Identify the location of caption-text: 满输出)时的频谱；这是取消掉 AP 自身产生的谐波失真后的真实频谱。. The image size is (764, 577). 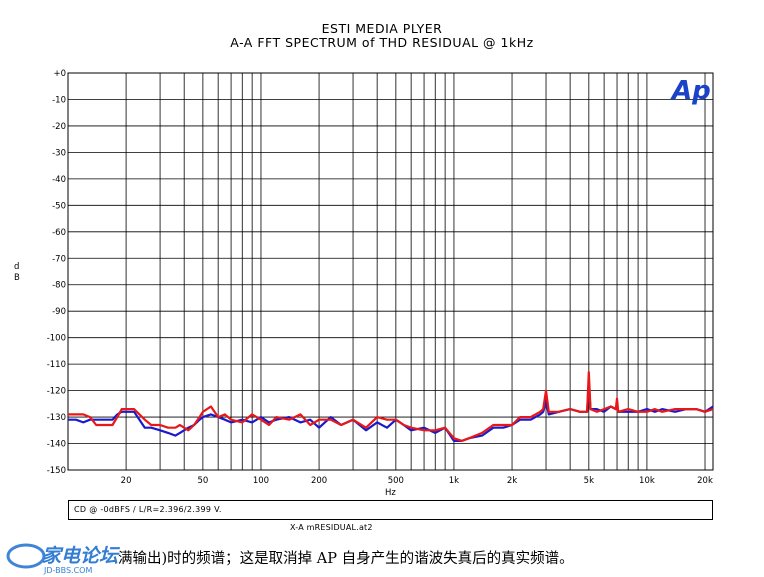
(346, 559).